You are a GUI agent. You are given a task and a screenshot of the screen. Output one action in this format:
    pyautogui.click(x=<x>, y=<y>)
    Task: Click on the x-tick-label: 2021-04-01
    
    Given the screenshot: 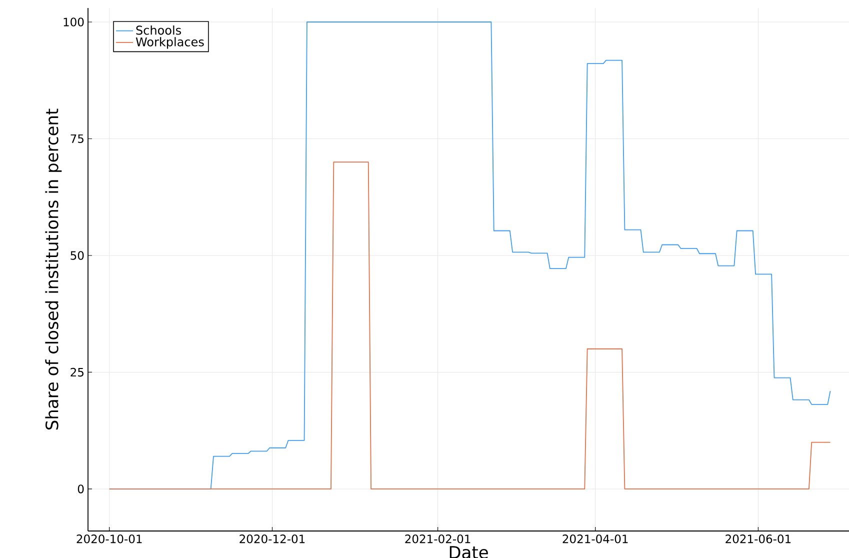 What is the action you would take?
    pyautogui.click(x=595, y=539)
    